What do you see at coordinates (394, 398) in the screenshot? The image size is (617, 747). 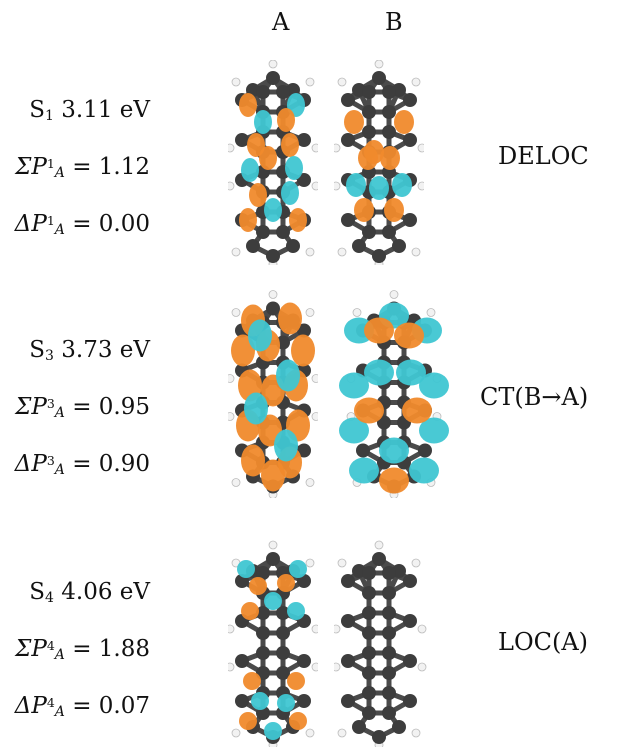 I see `orbital-lobes-front` at bounding box center [394, 398].